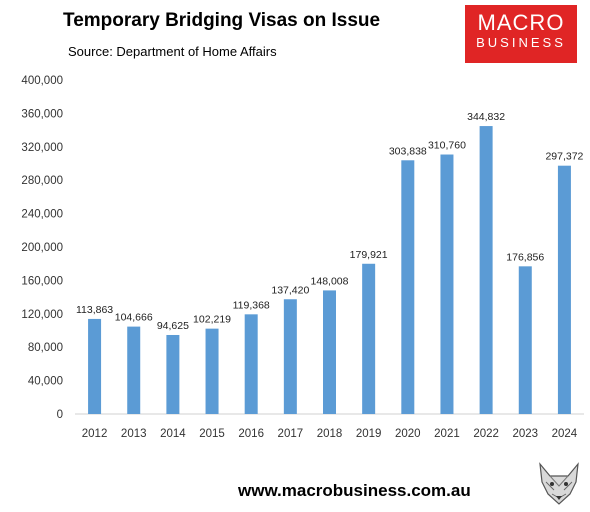 The width and height of the screenshot is (590, 512). I want to click on x-tick-label-2024: 2024, so click(565, 434).